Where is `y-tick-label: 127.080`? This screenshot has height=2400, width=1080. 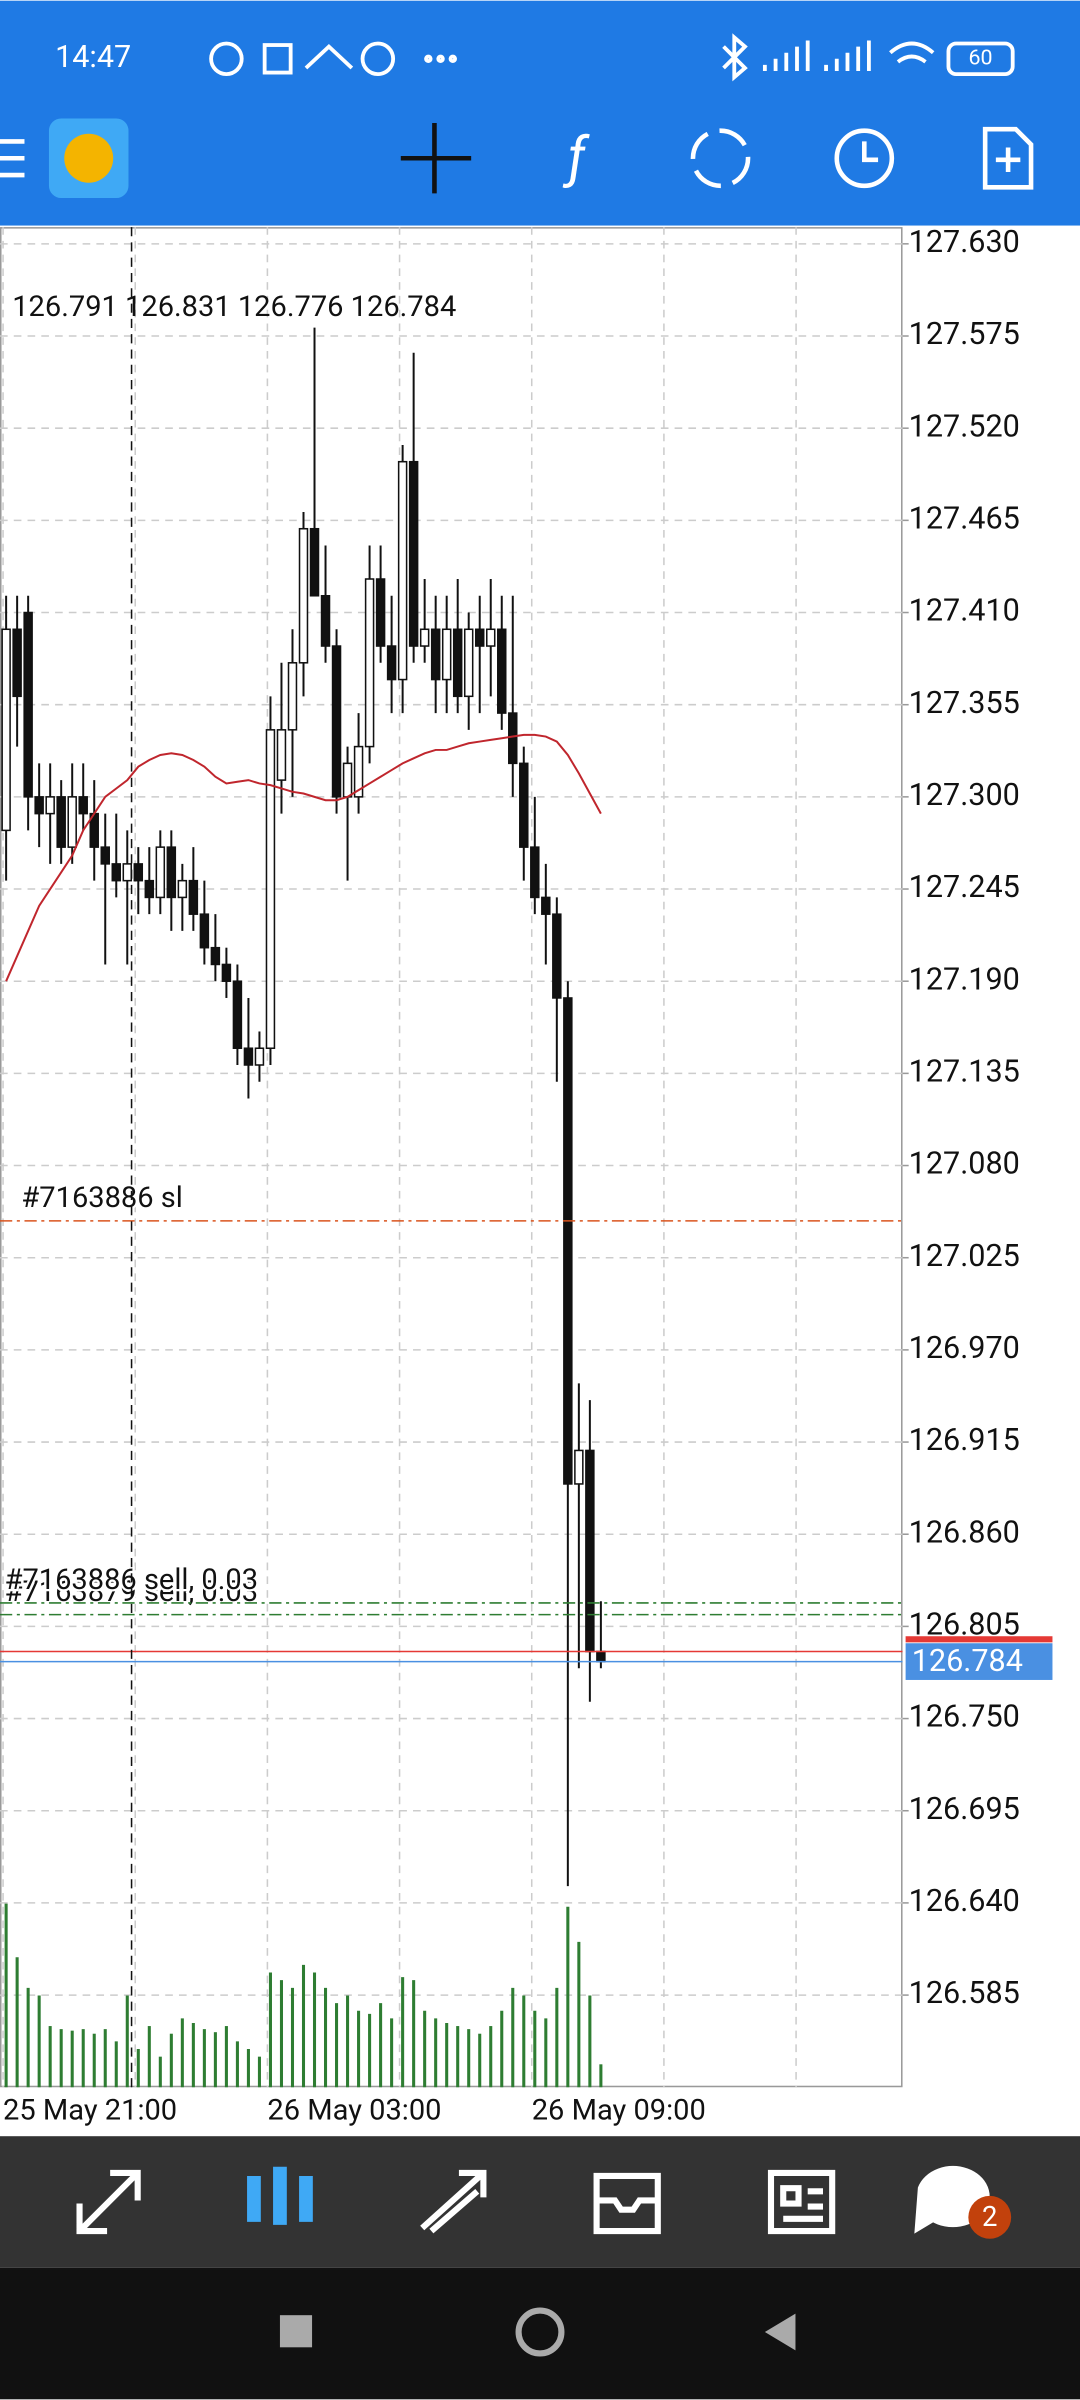
y-tick-label: 127.080 is located at coordinates (964, 1164).